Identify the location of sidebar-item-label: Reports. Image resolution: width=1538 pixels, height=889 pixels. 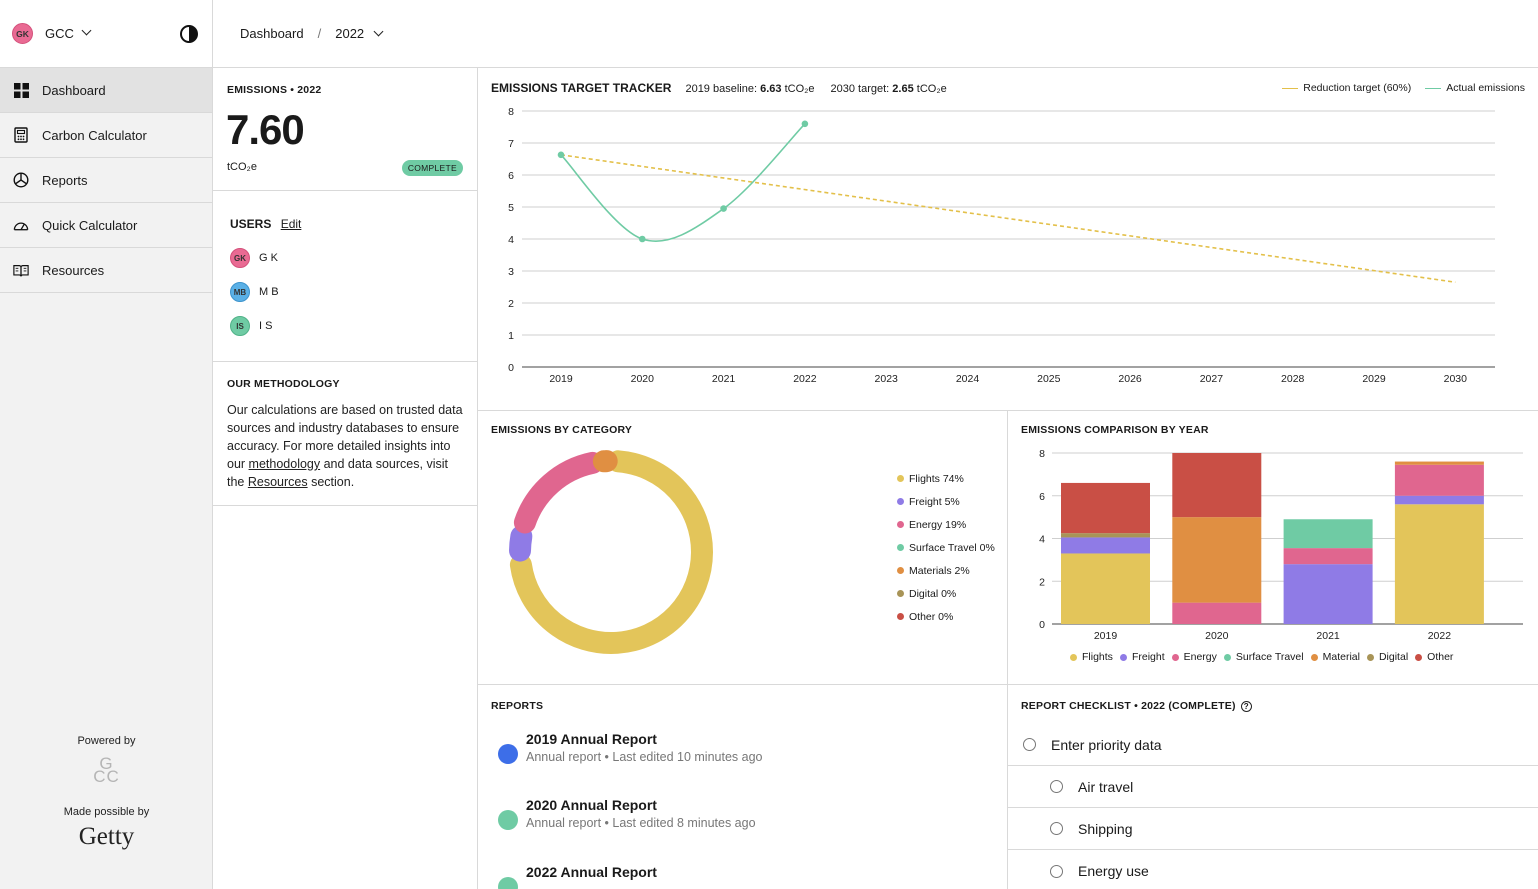
(65, 180).